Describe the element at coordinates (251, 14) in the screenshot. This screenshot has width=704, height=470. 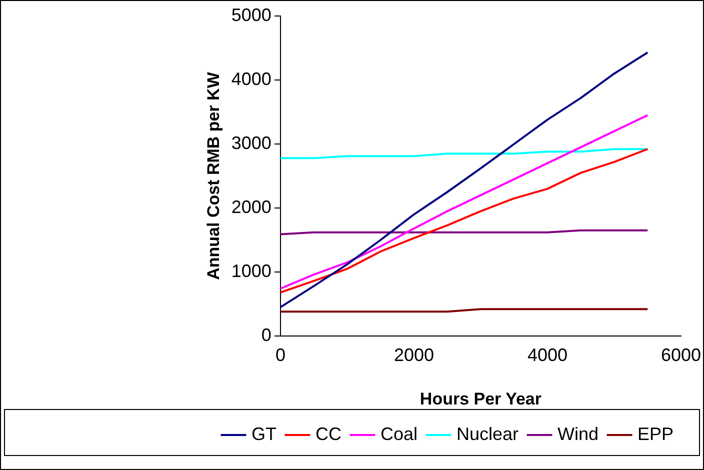
I see `y-tick-label: 5000` at that location.